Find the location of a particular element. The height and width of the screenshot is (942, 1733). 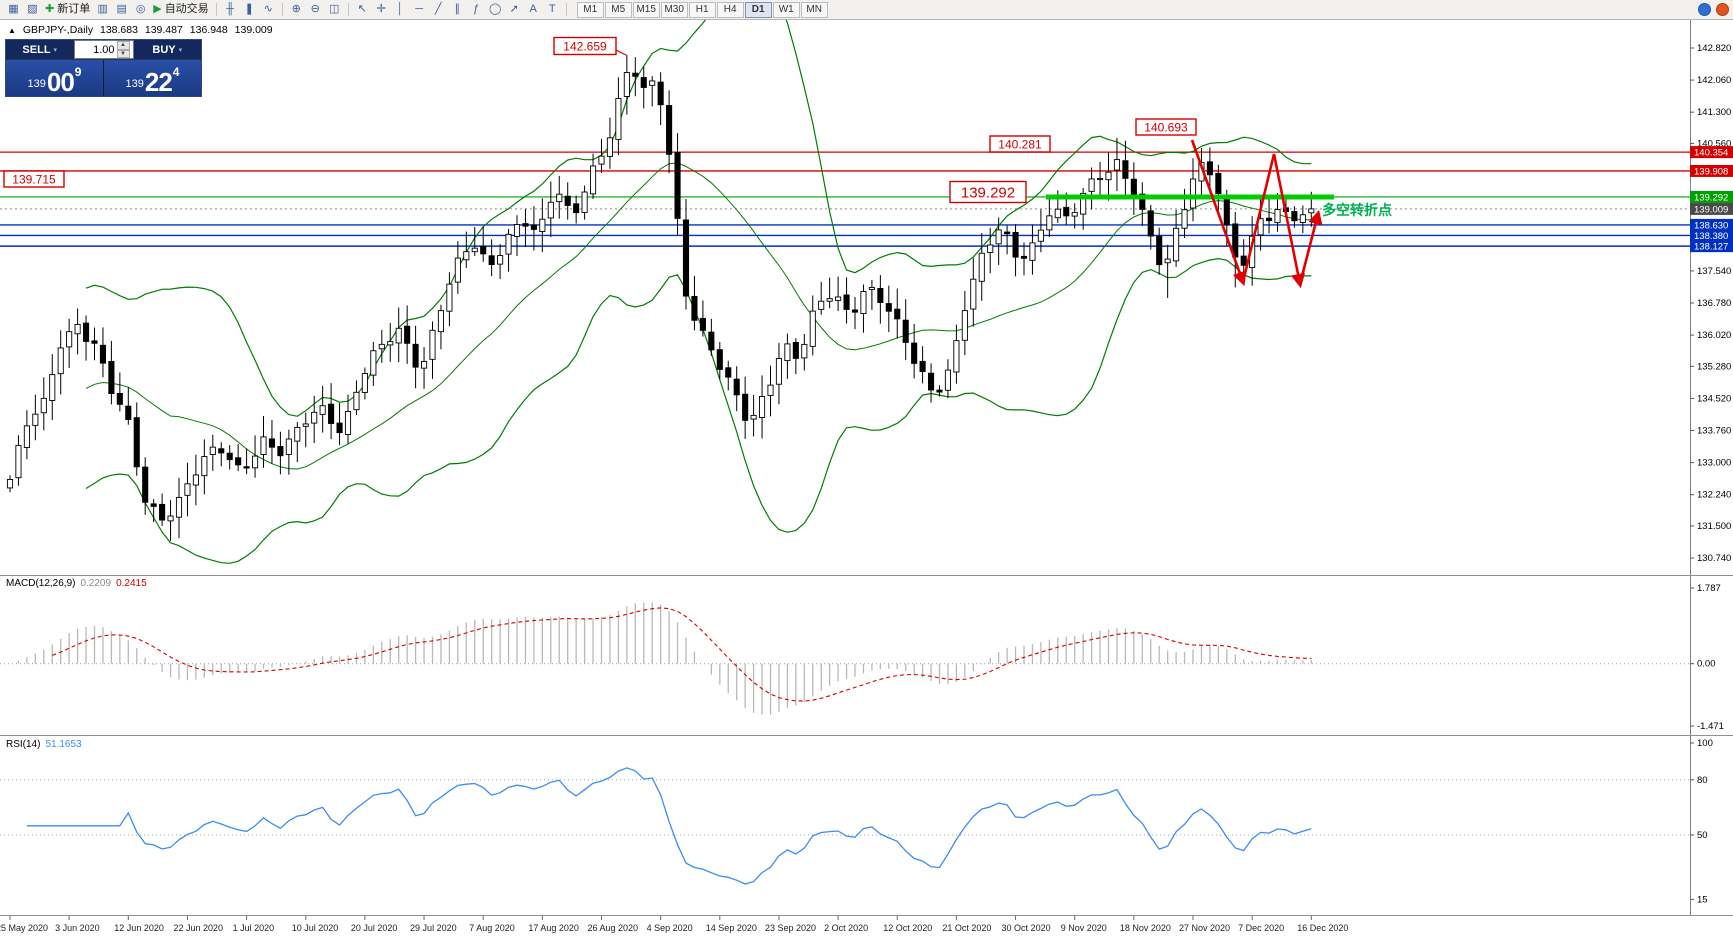

market-watch-icon: ▥ is located at coordinates (102, 9).